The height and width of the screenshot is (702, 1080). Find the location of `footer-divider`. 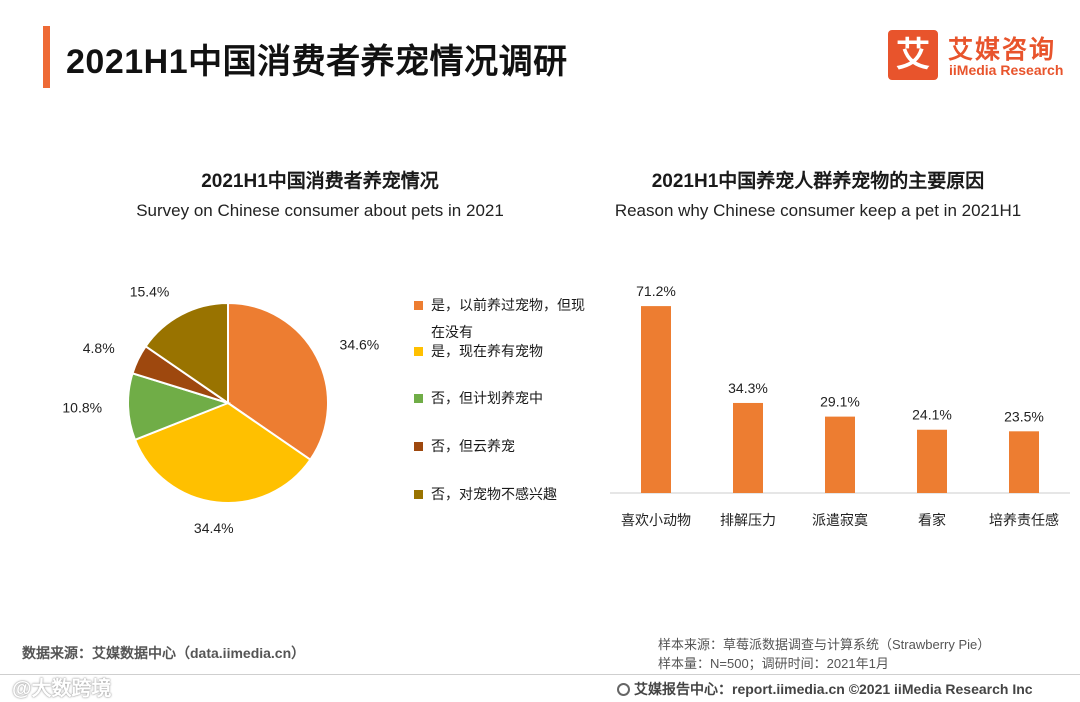

footer-divider is located at coordinates (540, 674).